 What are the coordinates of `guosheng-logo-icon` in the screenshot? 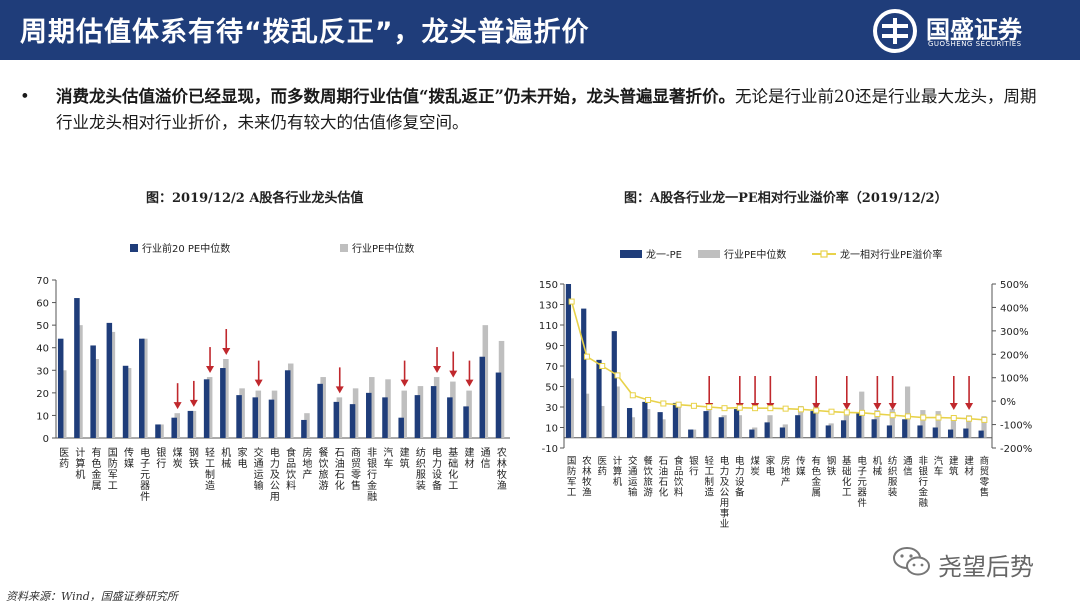 It's located at (895, 31).